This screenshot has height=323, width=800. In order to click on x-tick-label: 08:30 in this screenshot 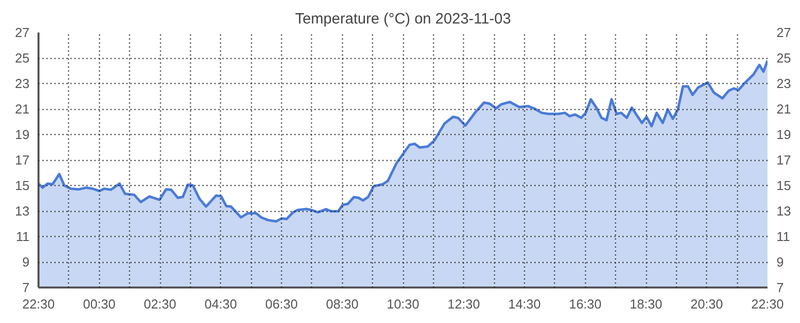, I will do `click(342, 304)`.